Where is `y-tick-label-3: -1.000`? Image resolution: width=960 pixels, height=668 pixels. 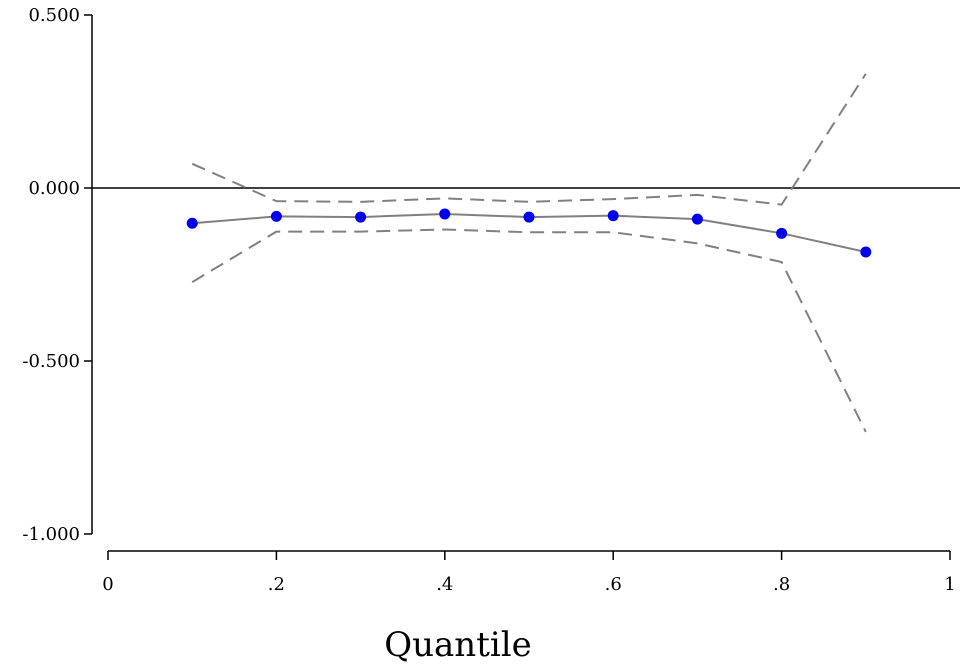 y-tick-label-3: -1.000 is located at coordinates (51, 534).